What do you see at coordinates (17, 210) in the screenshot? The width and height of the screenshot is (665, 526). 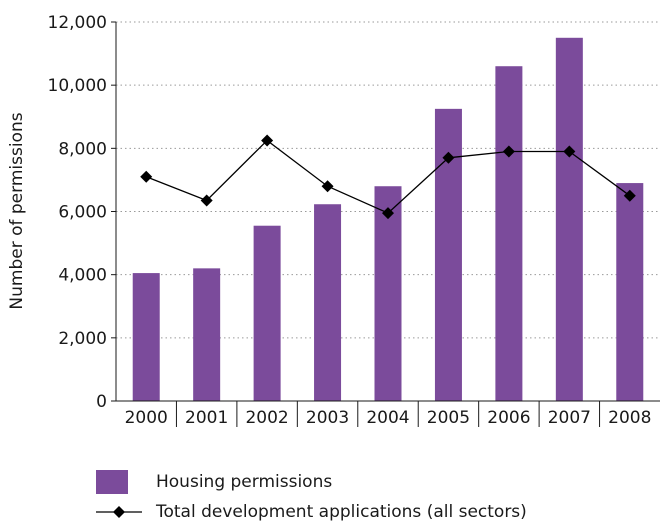 I see `y-axis-title: Number of permissions` at bounding box center [17, 210].